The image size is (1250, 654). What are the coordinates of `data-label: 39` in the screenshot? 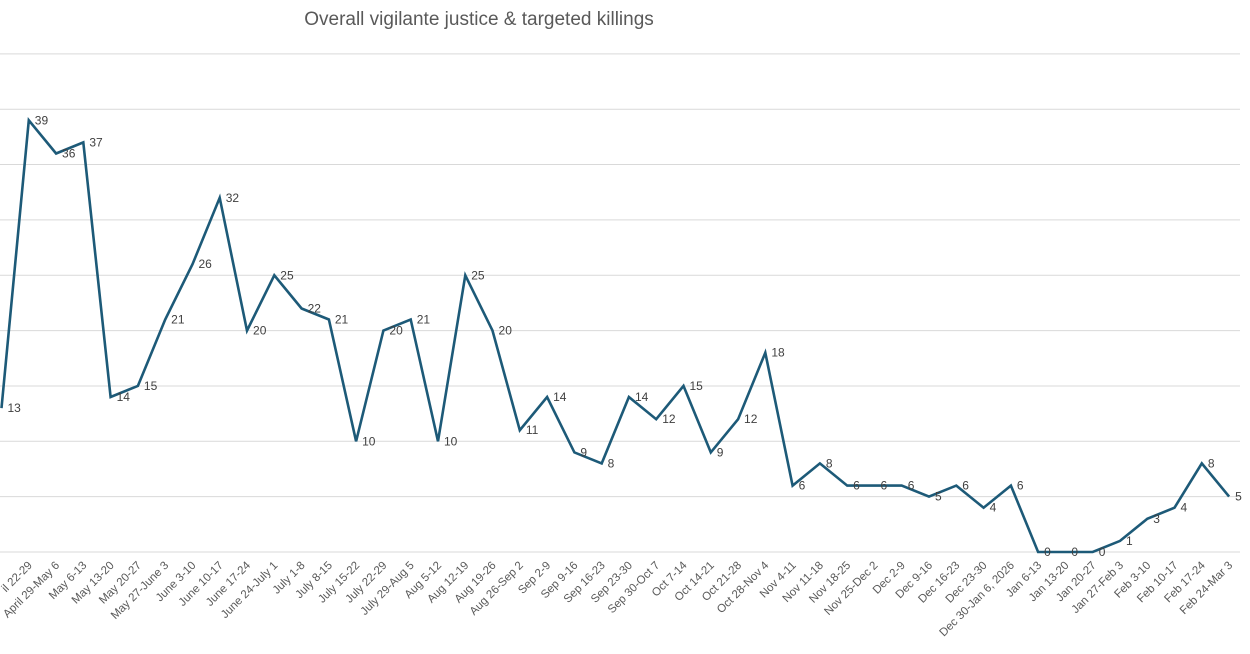 It's located at (42, 120).